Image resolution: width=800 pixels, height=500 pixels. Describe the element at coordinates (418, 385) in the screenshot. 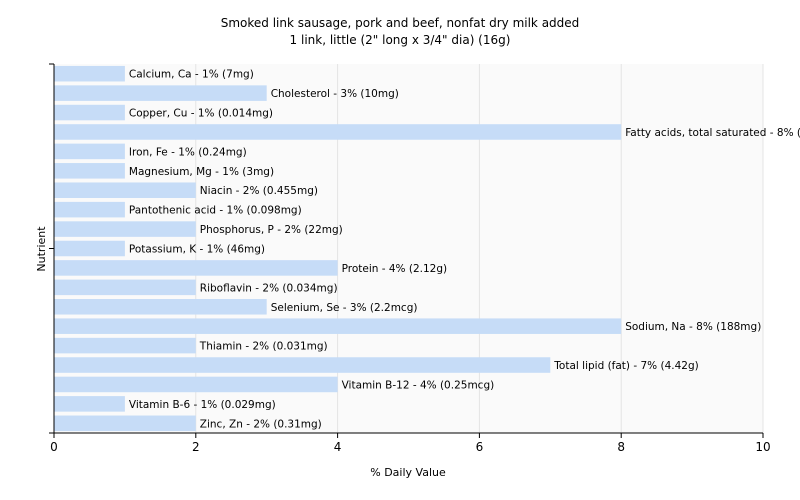

I see `bar-label-16: Vitamin B-12 - 4% (0.25mcg)` at that location.